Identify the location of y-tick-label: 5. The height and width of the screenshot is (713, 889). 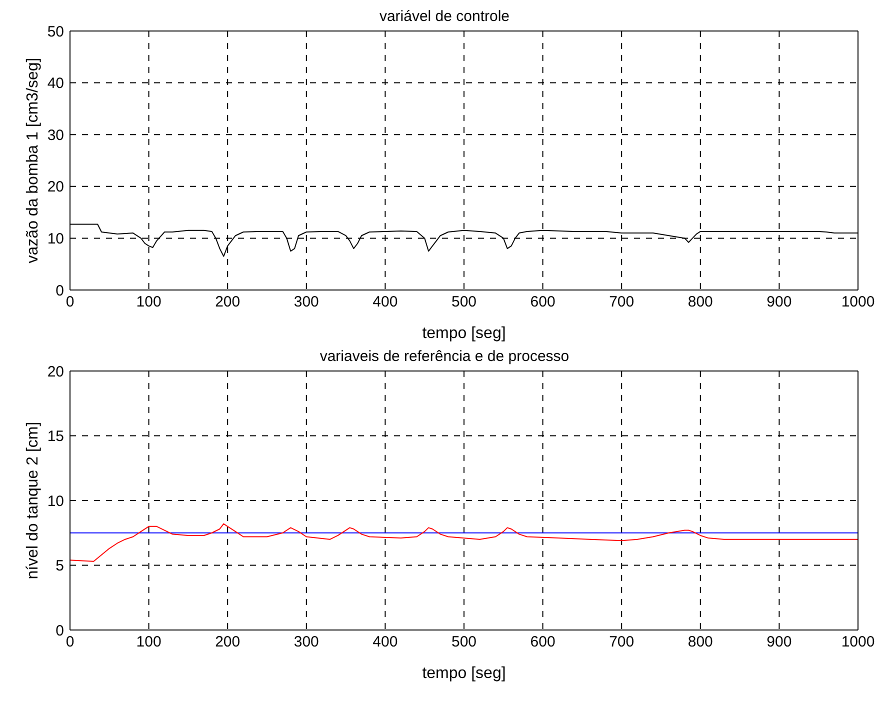
(60, 566).